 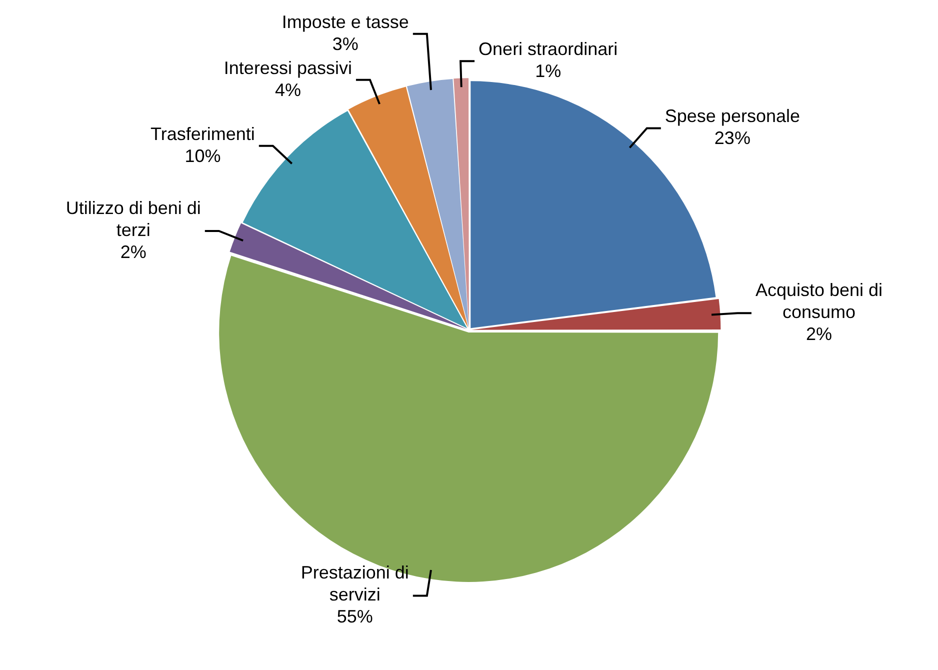 I want to click on data-label: 4%, so click(x=287, y=90).